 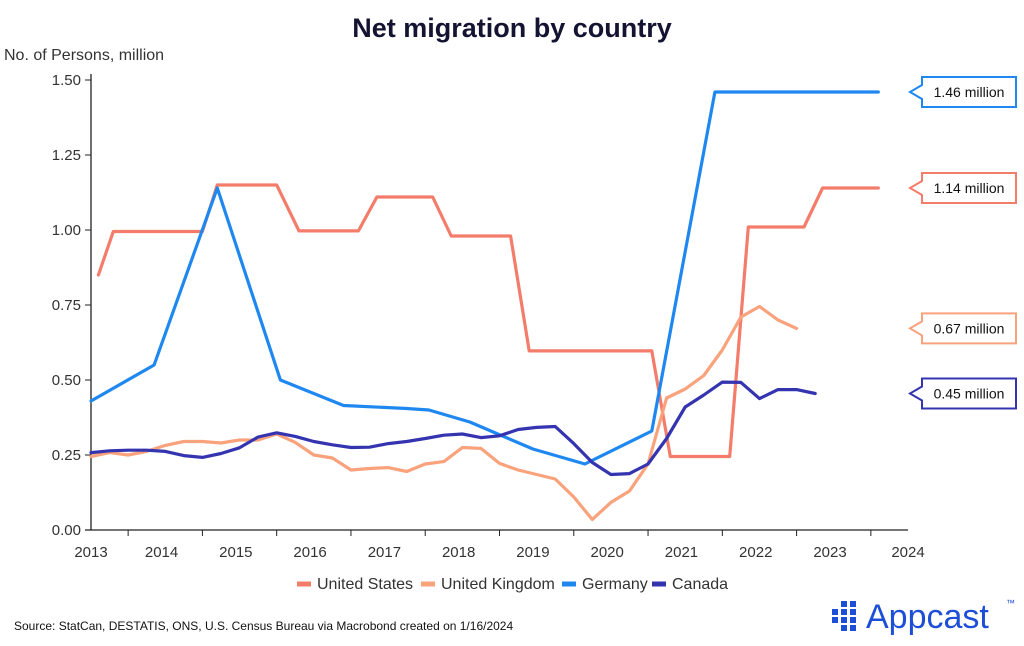 What do you see at coordinates (681, 552) in the screenshot?
I see `x-tick-label: 2021` at bounding box center [681, 552].